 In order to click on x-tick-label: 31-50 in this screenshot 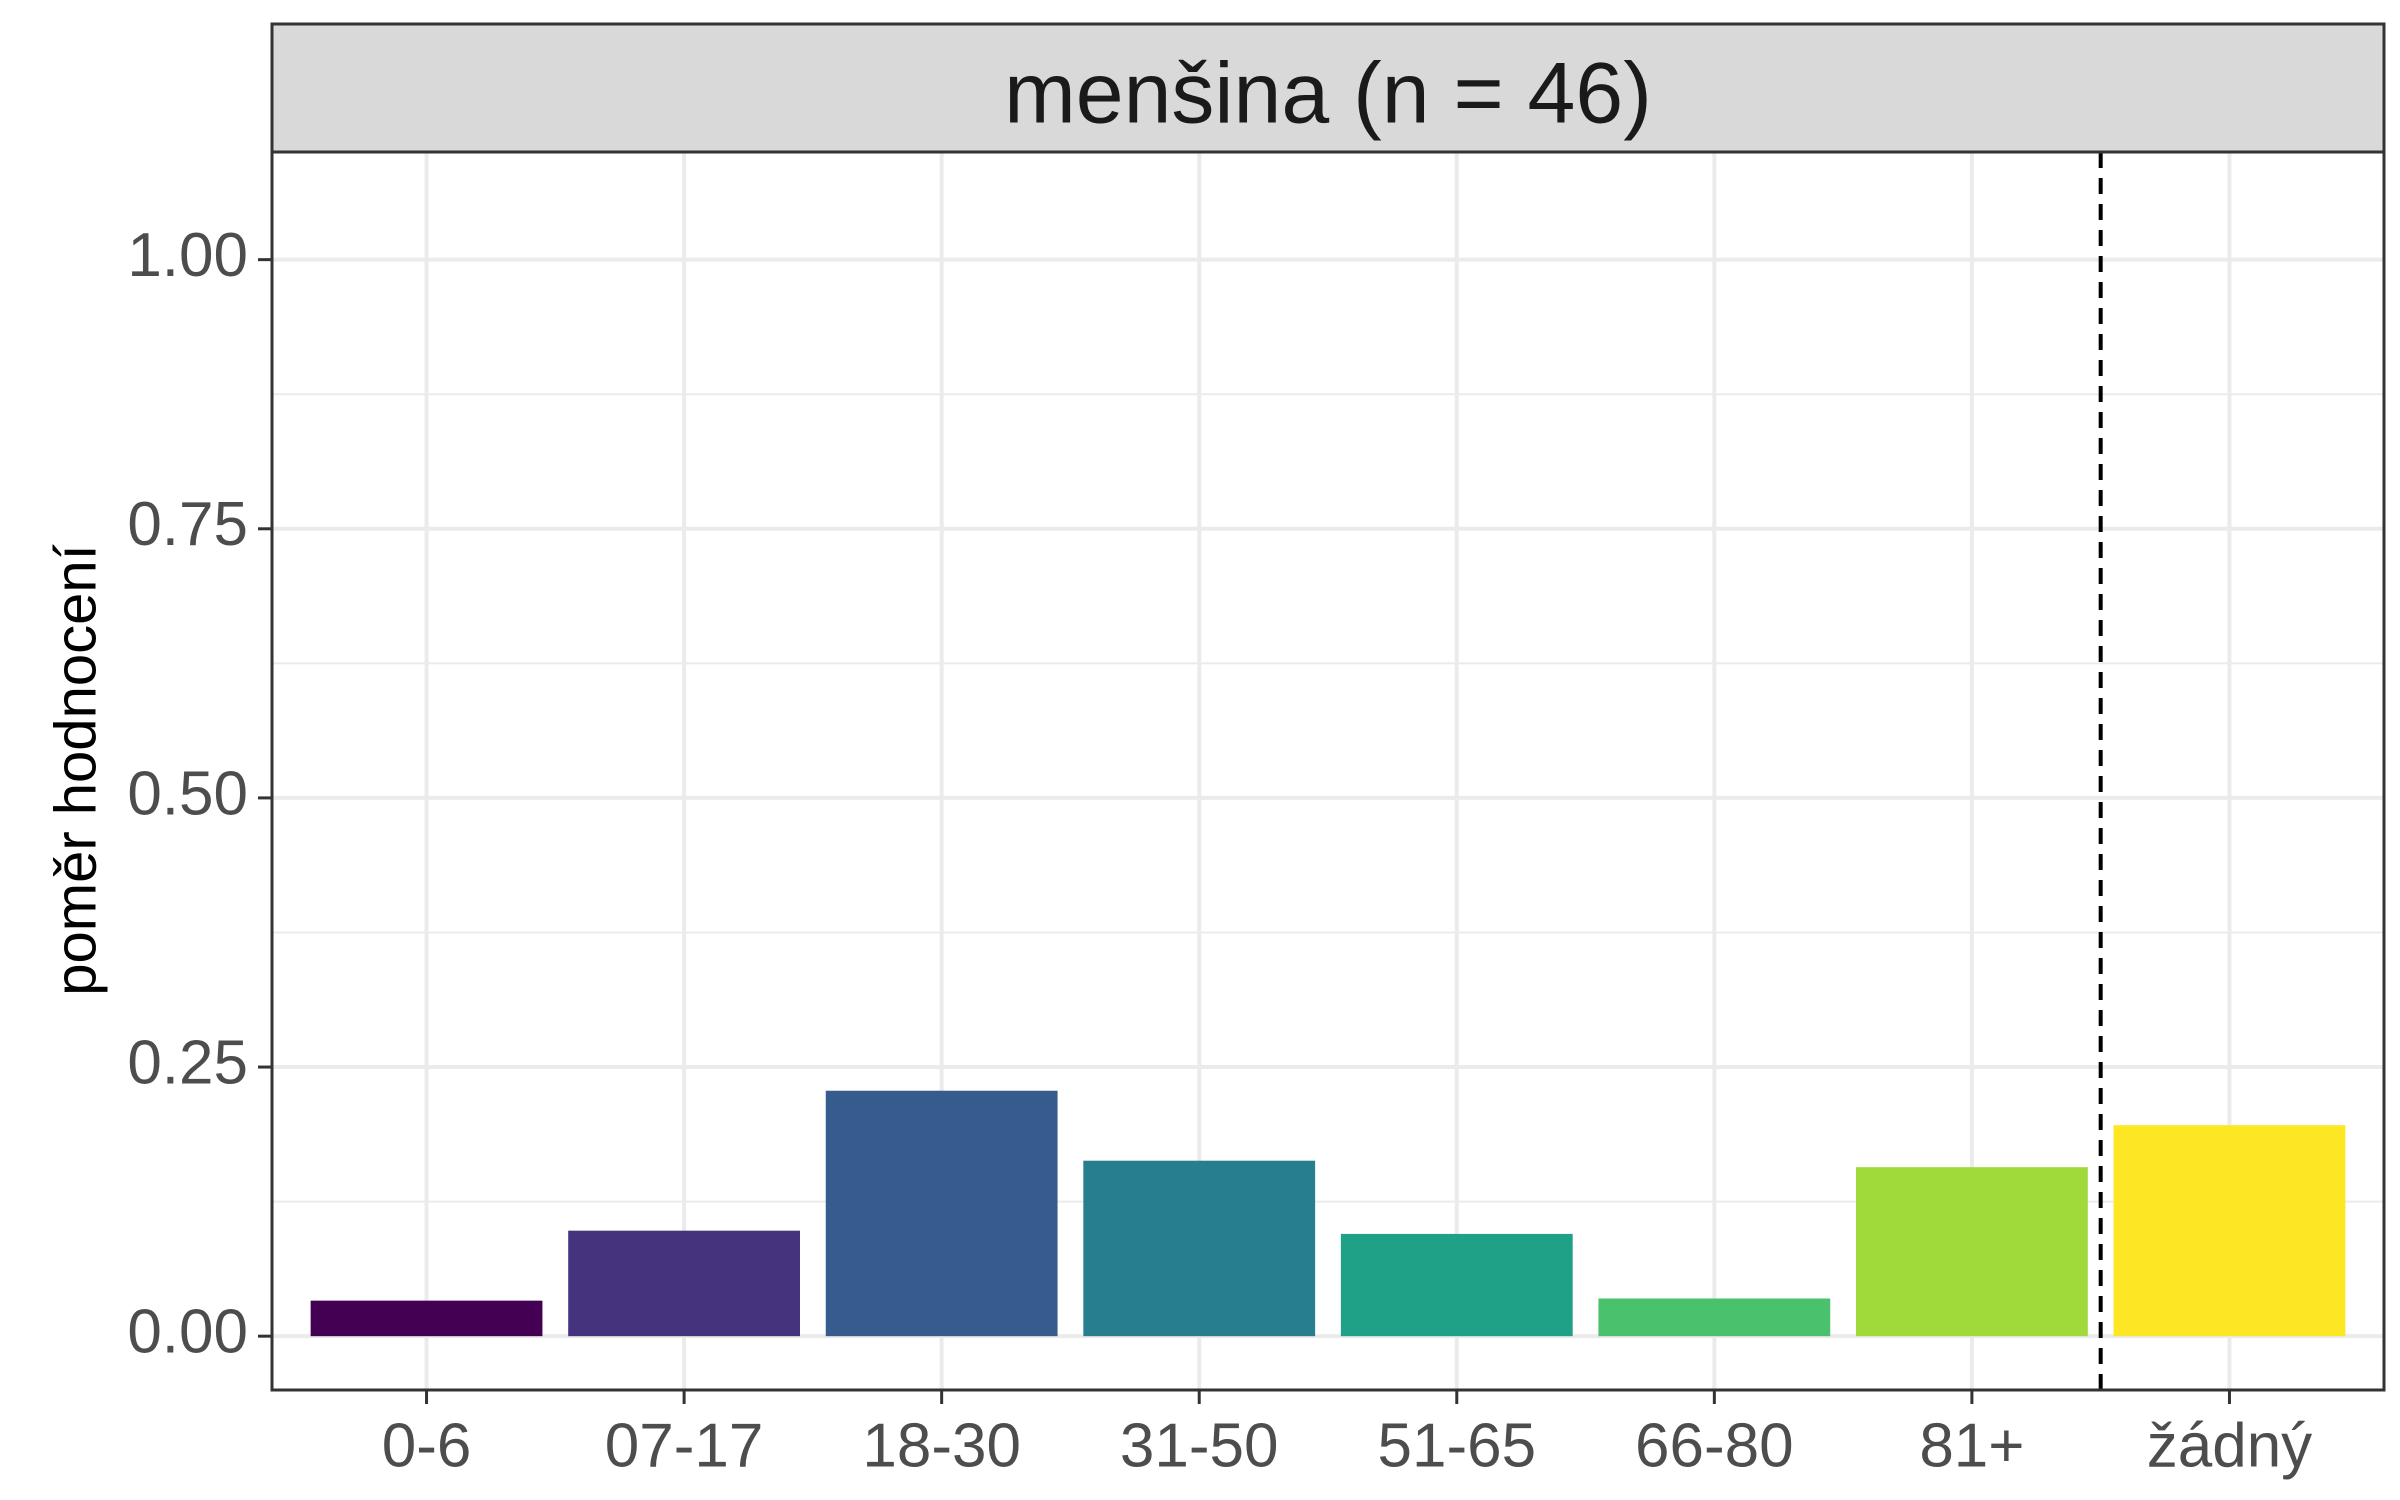, I will do `click(1199, 1445)`.